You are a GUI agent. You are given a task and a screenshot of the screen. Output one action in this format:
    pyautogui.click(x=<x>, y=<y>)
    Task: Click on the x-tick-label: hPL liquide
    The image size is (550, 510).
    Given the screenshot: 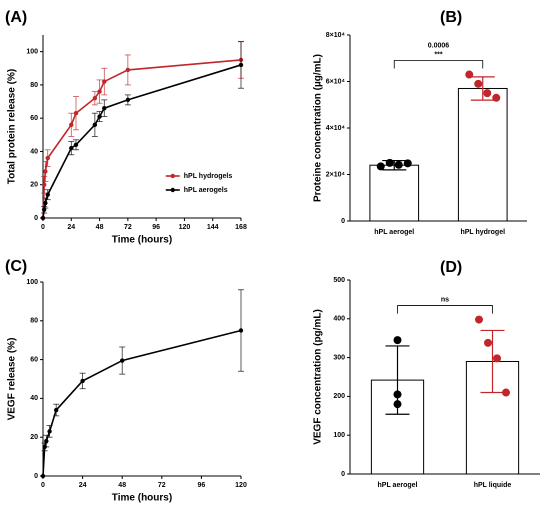 What is the action you would take?
    pyautogui.click(x=493, y=485)
    